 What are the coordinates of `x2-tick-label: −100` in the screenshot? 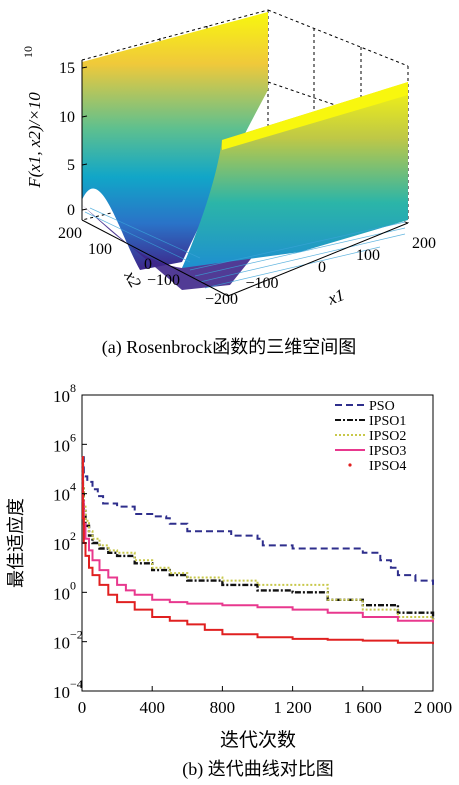 It's located at (163, 280).